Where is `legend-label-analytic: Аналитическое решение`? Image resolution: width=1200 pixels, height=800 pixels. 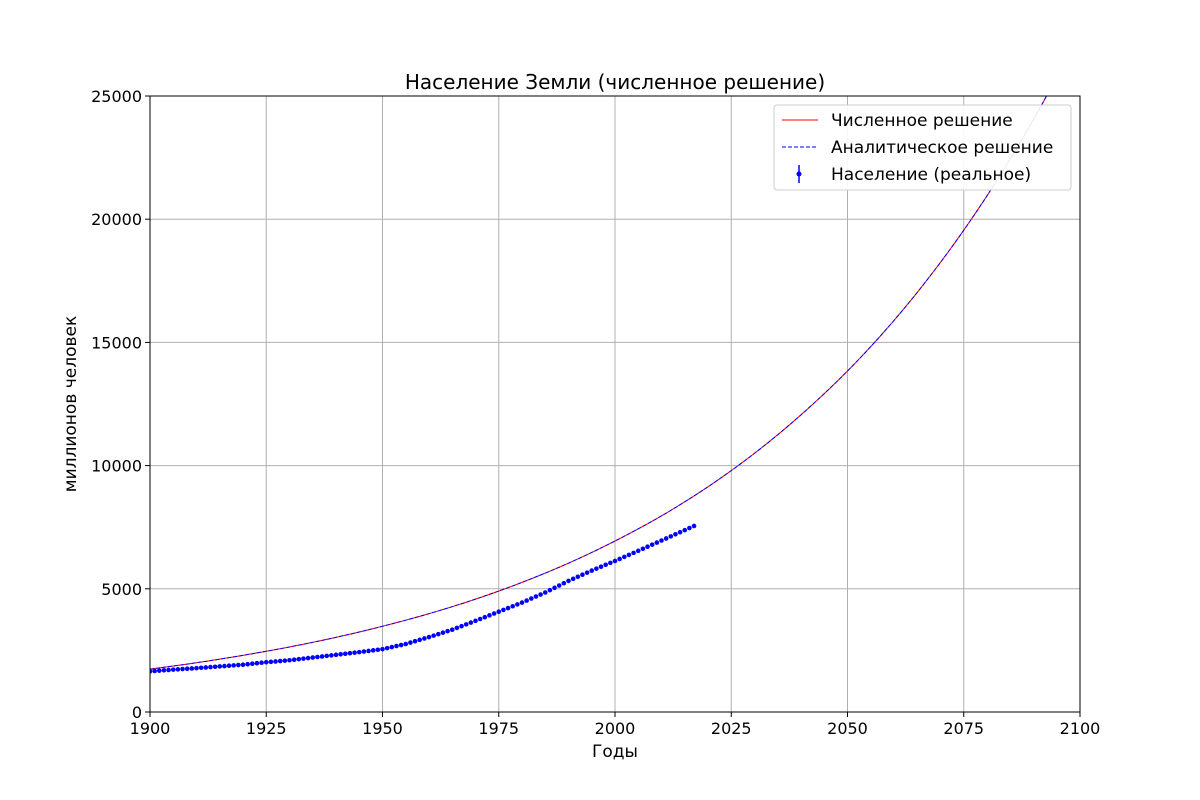
legend-label-analytic: Аналитическое решение is located at coordinates (942, 148).